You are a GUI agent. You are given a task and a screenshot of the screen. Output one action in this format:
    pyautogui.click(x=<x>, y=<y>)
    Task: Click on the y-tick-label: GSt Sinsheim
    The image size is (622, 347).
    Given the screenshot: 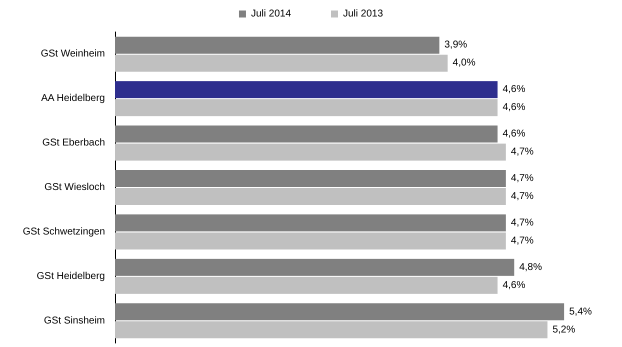 What is the action you would take?
    pyautogui.click(x=74, y=320)
    